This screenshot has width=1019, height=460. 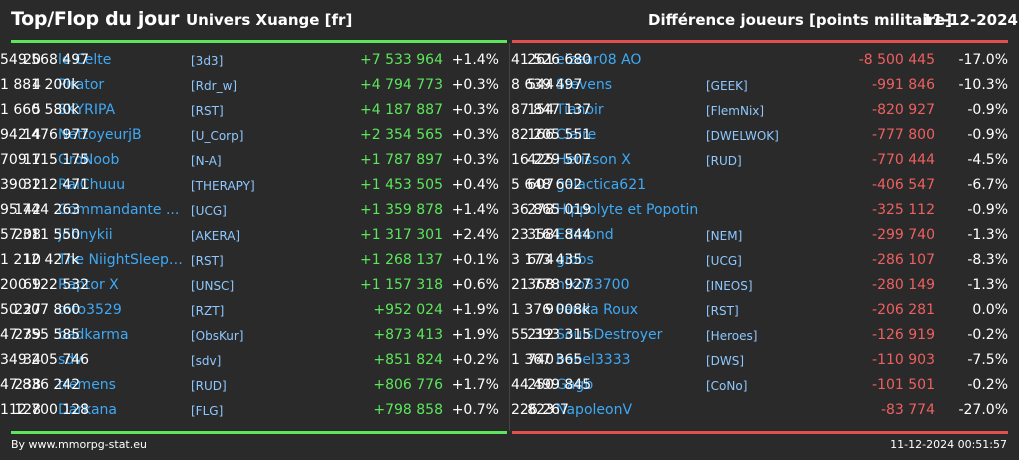 I want to click on player-name-link: niko83700, so click(x=593, y=285).